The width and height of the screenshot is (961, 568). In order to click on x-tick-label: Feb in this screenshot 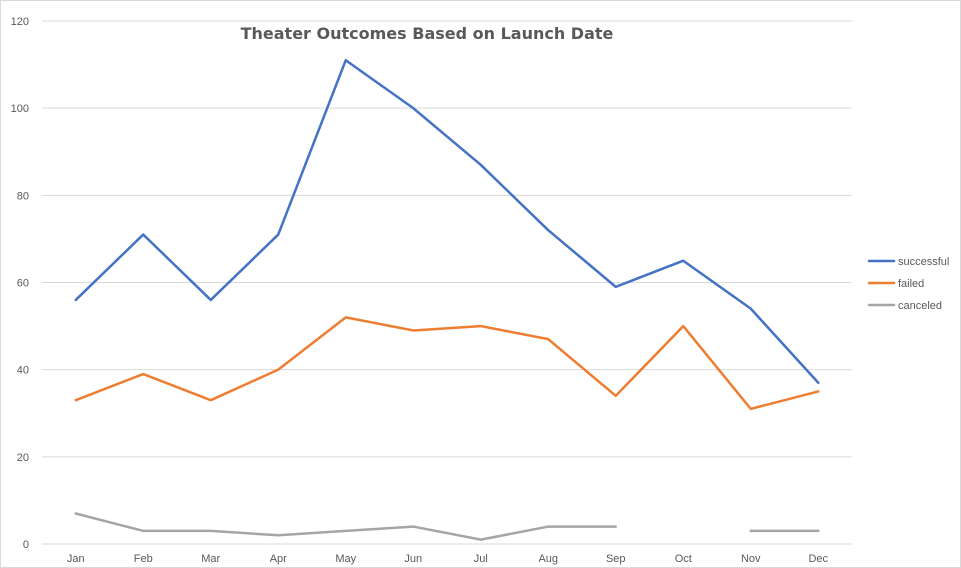, I will do `click(143, 559)`.